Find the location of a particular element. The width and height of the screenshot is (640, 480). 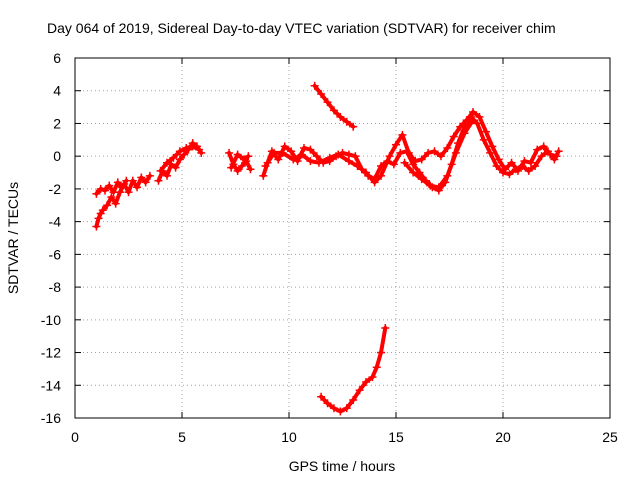

y-tick-label: 6 is located at coordinates (57, 58).